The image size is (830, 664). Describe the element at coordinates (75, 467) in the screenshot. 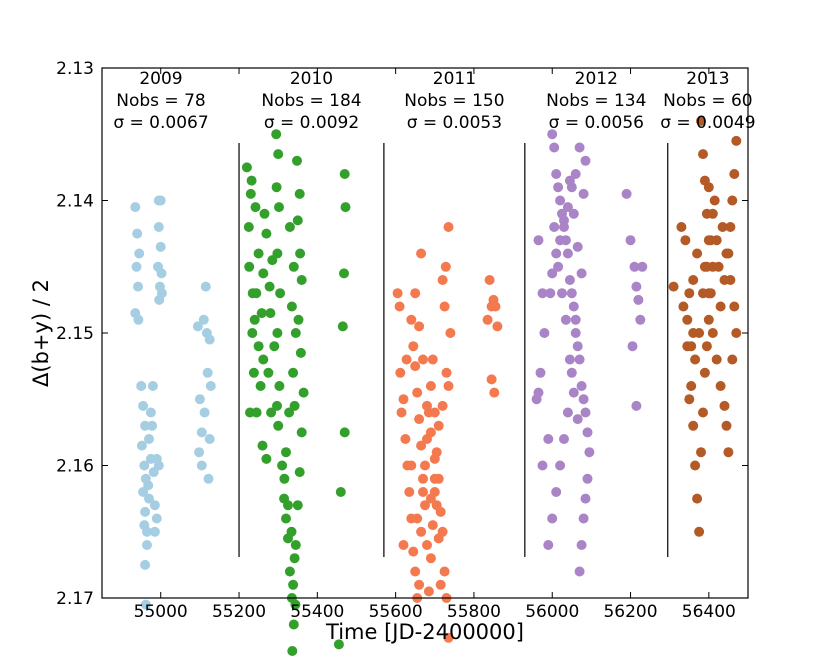

I see `y-tick-label: 2.16` at that location.